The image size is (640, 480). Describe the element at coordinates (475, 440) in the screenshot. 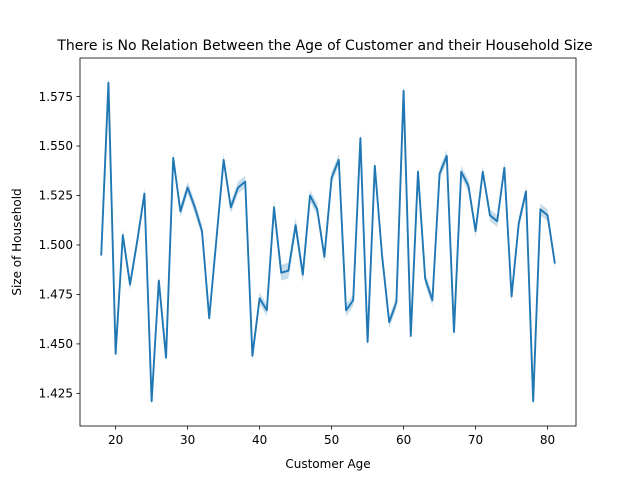

I see `x-tick-label: 70` at that location.